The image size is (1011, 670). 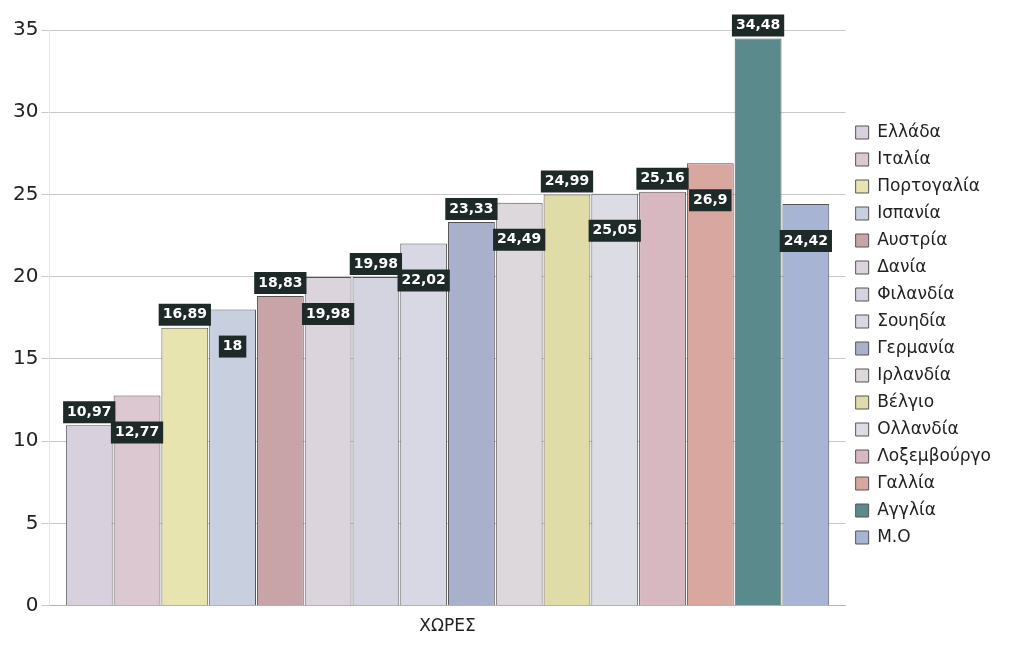 What do you see at coordinates (32, 521) in the screenshot?
I see `y-tick-label: 5` at bounding box center [32, 521].